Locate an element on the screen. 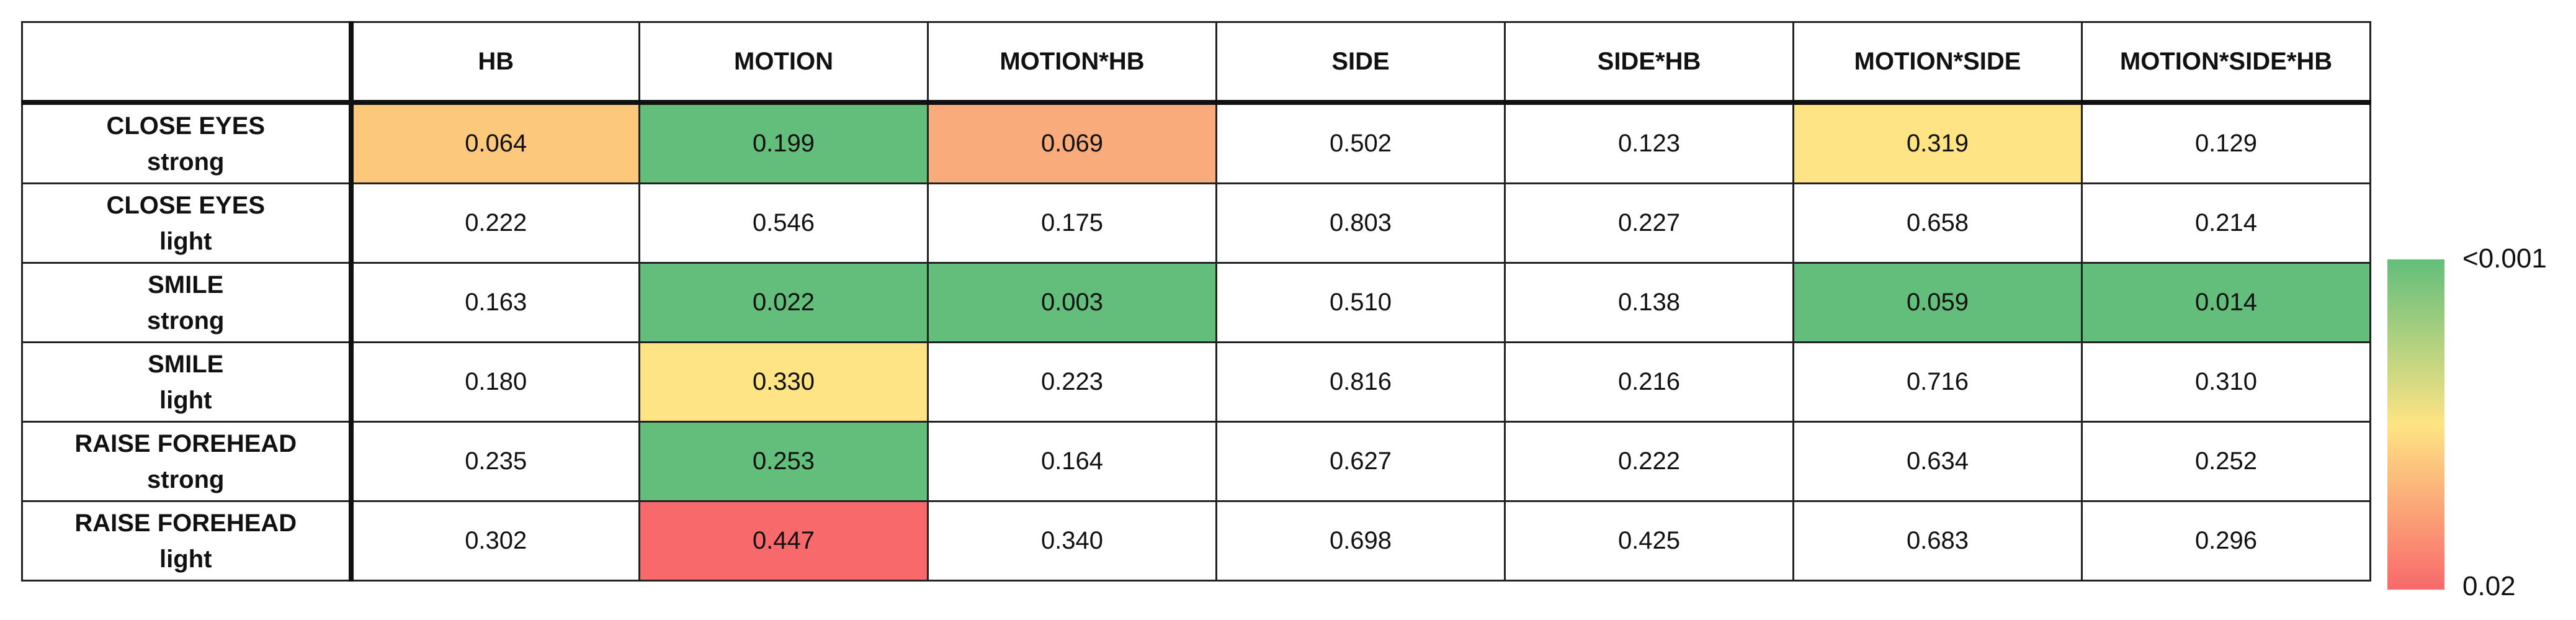  value-cell: 0.447 is located at coordinates (783, 541).